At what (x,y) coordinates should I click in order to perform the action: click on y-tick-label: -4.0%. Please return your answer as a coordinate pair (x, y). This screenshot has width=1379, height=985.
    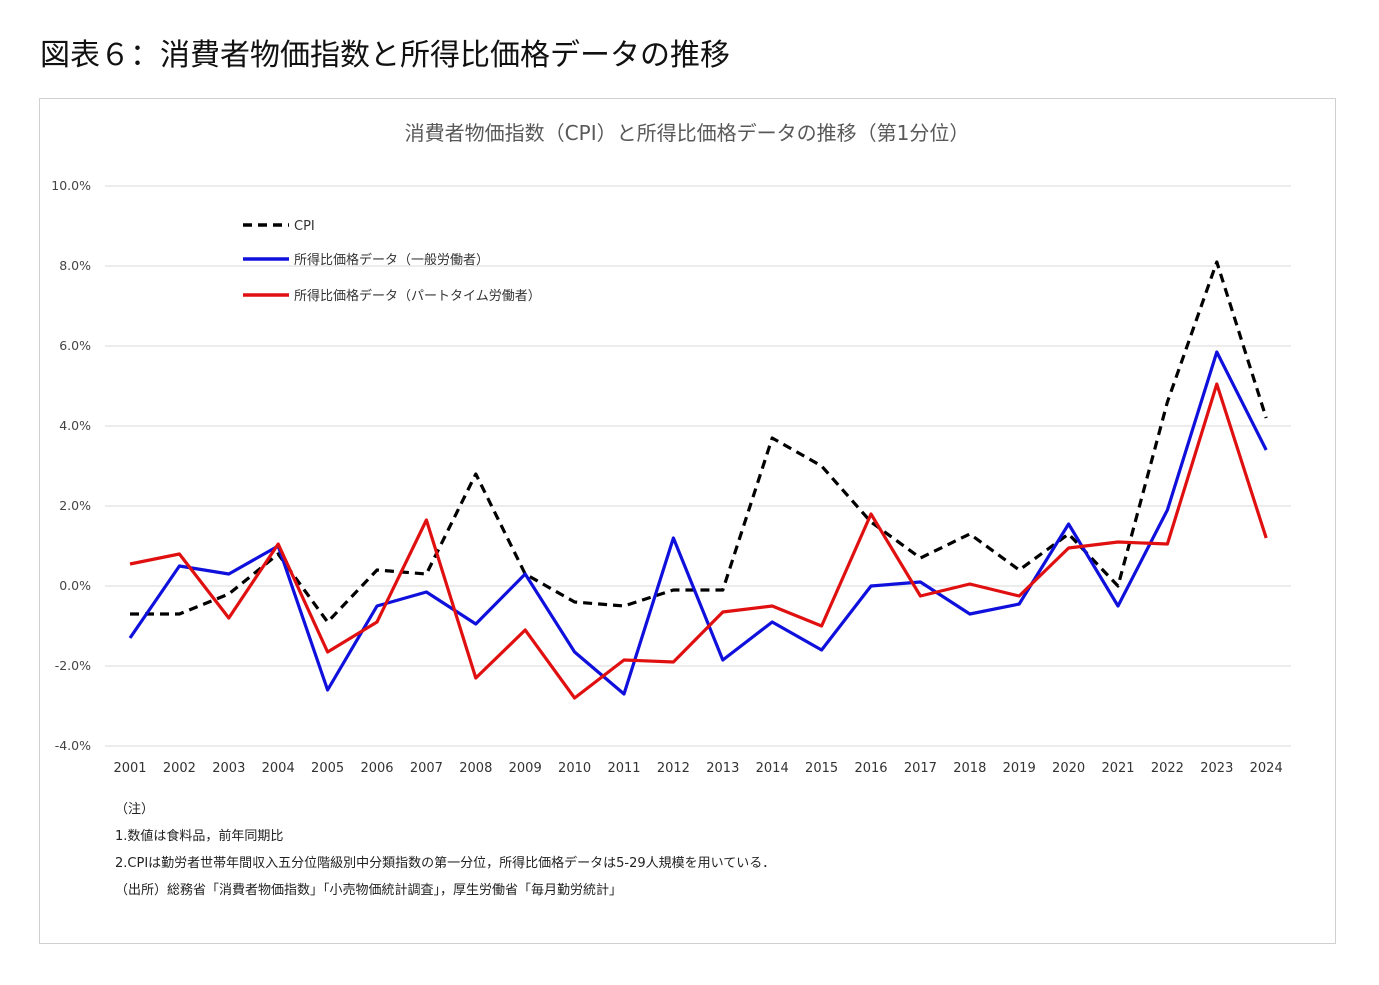
    Looking at the image, I should click on (73, 745).